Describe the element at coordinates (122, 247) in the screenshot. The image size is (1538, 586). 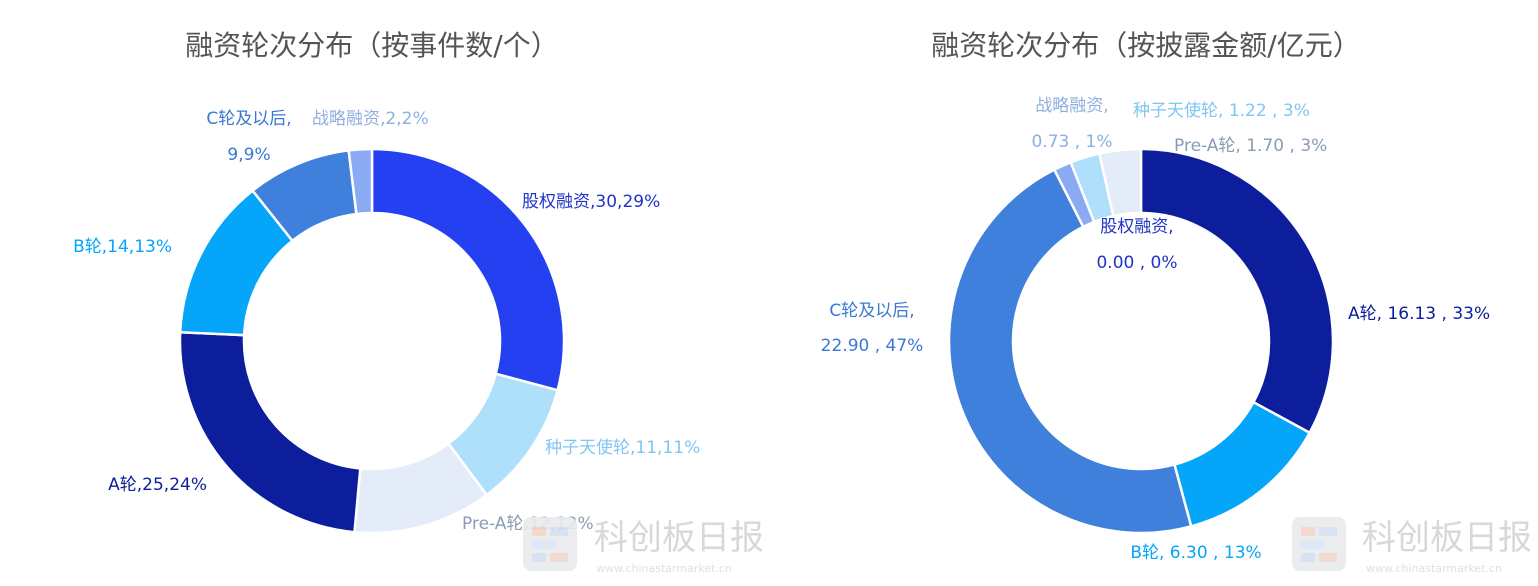
I see `data-label: B轮,14,13%` at that location.